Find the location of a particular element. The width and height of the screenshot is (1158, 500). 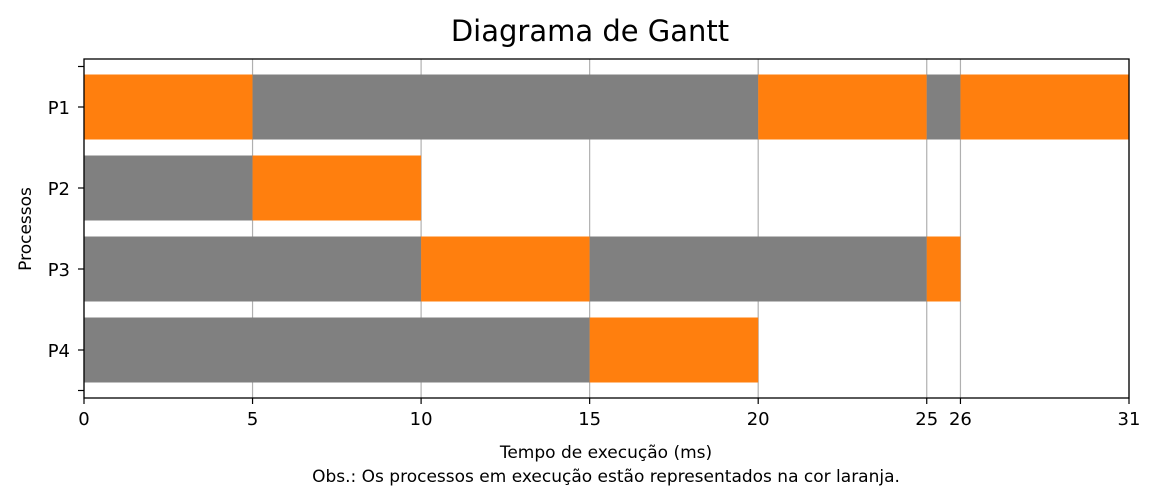

bar-p4-waiting is located at coordinates (337, 350).